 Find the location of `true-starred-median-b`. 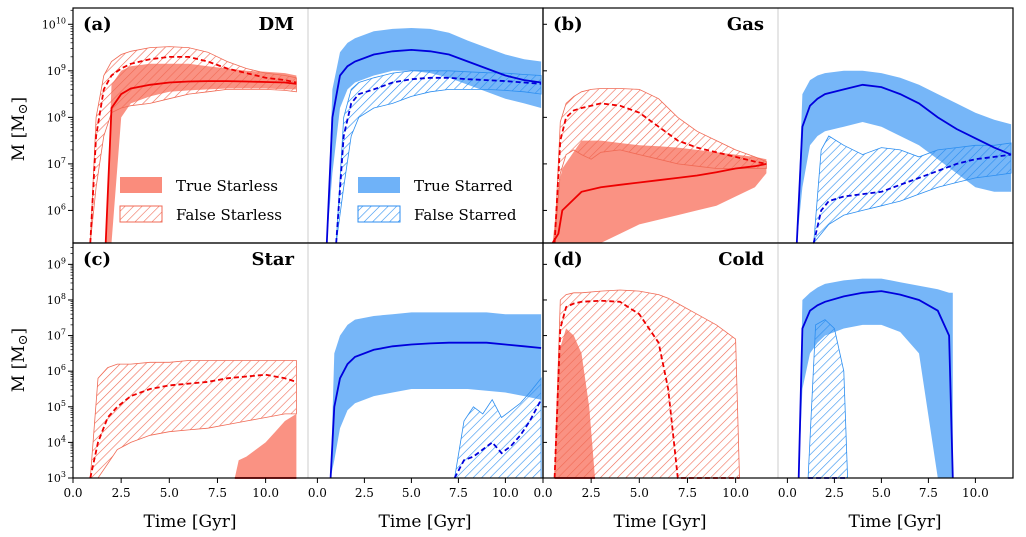

true-starred-median-b is located at coordinates (903, 163).